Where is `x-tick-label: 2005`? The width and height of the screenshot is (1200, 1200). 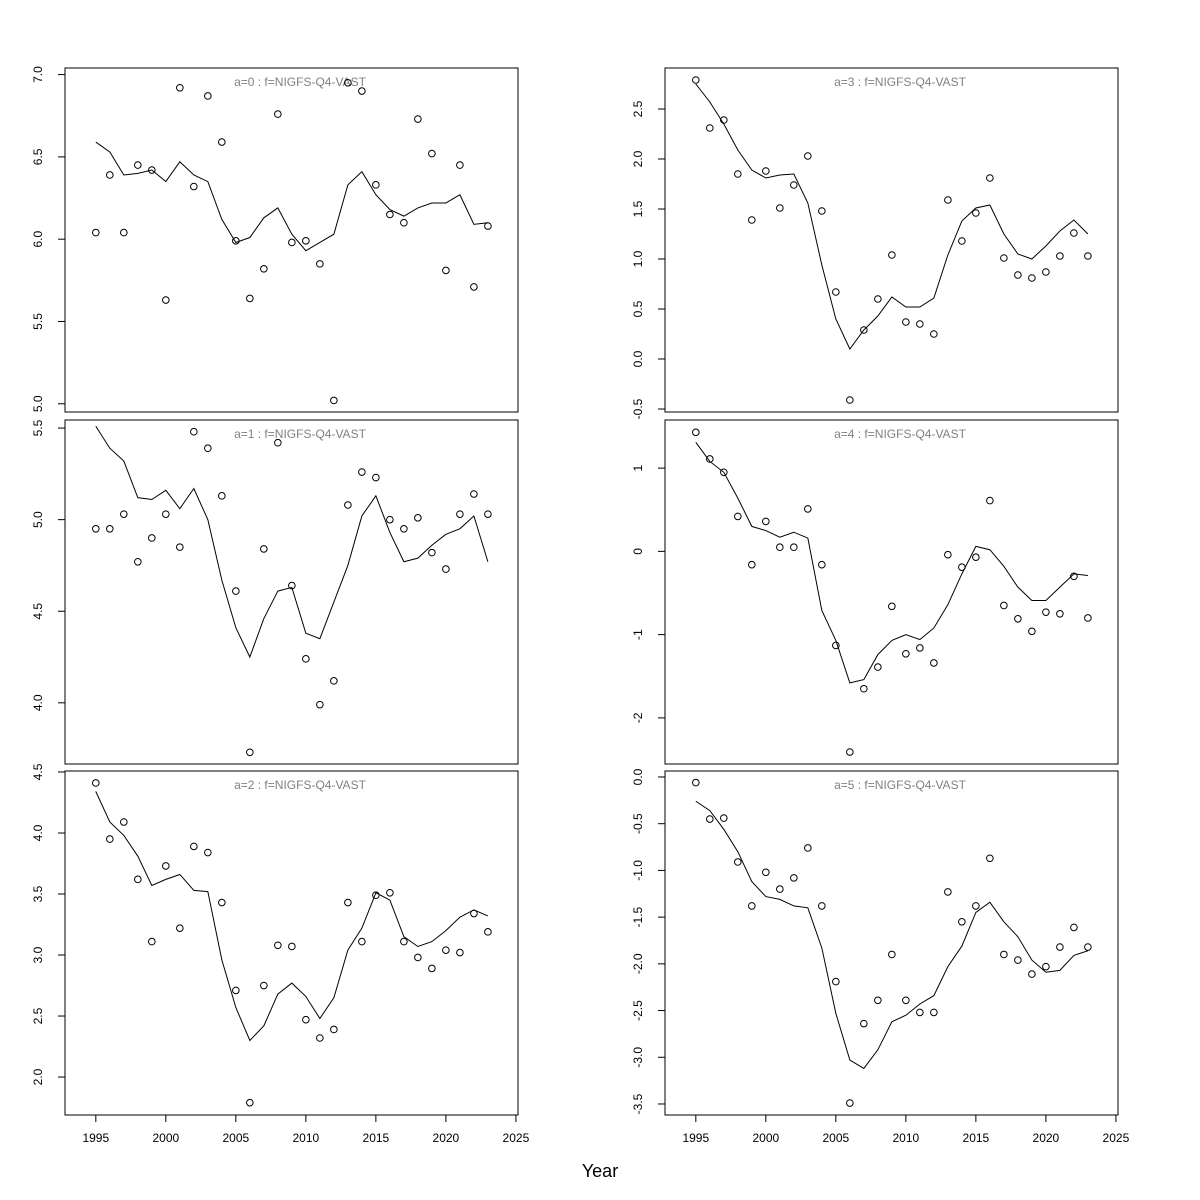 x-tick-label: 2005 is located at coordinates (235, 1138).